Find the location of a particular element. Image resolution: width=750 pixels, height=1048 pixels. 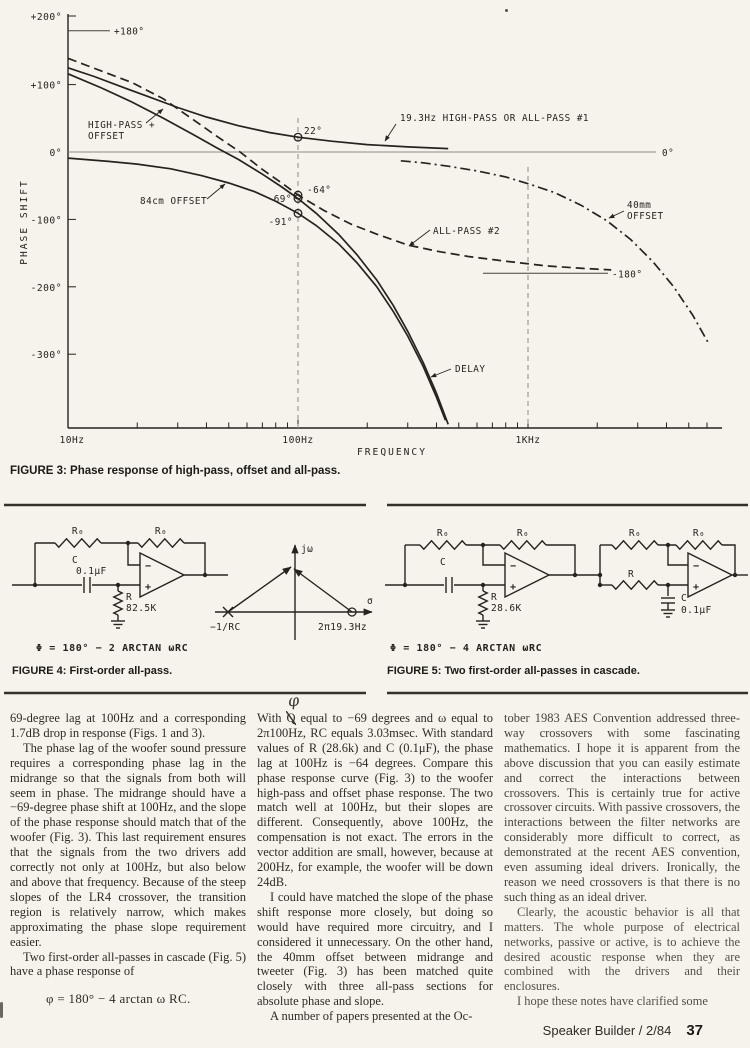

struck-q: Q is located at coordinates (291, 718).